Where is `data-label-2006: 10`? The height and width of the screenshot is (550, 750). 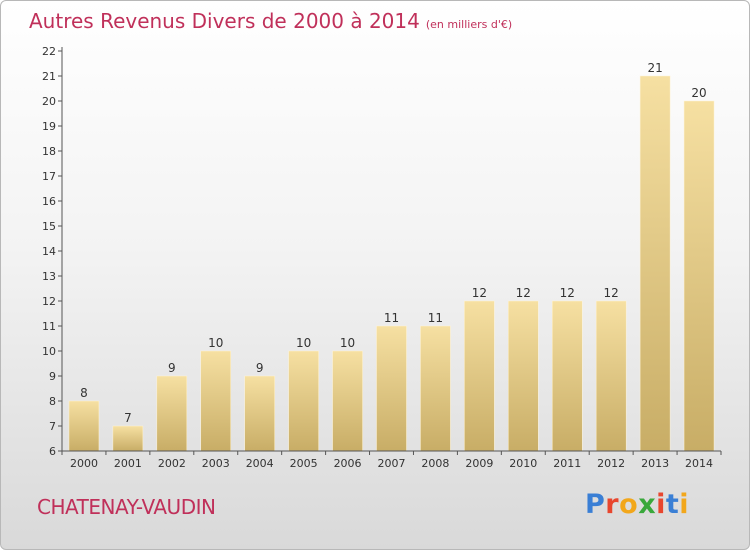 data-label-2006: 10 is located at coordinates (347, 343).